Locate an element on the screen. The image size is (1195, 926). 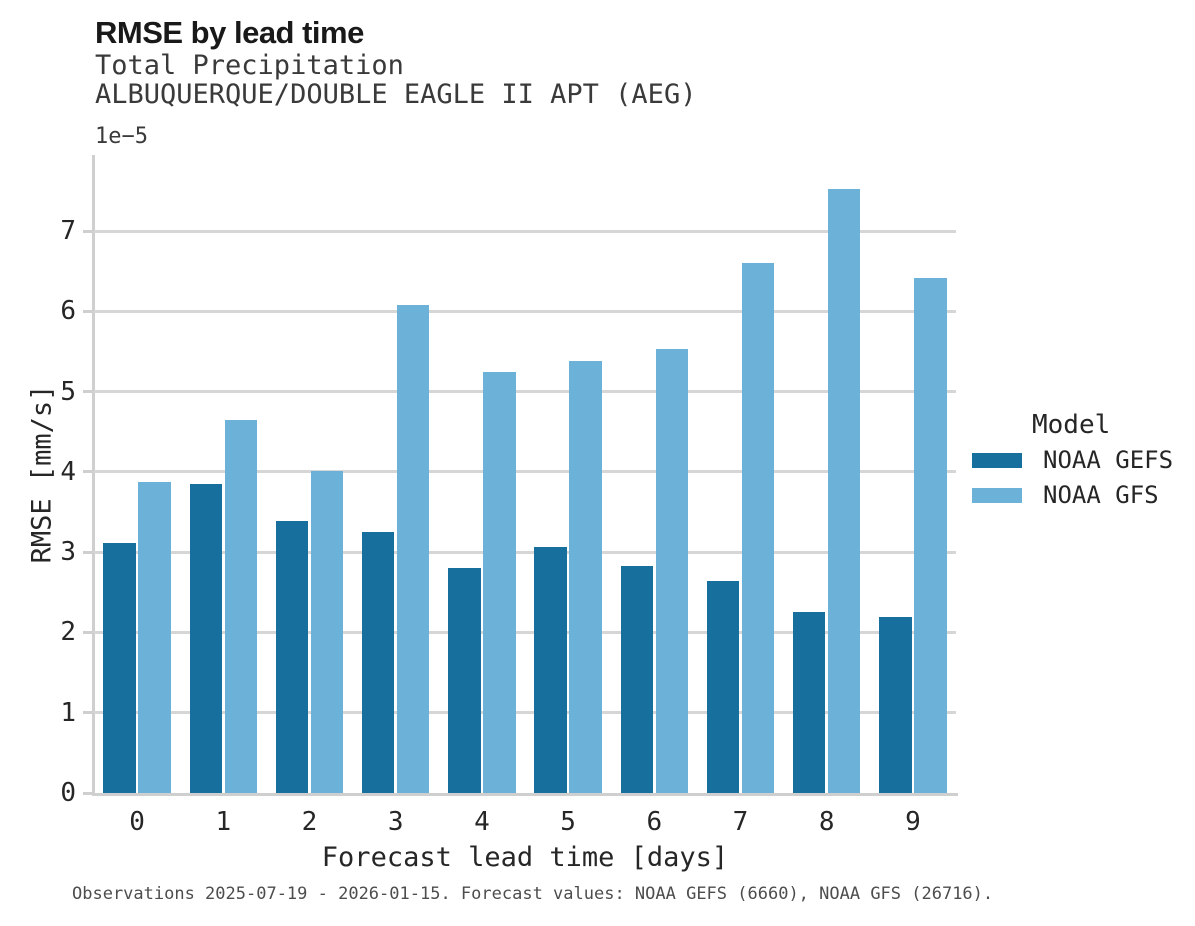
x-tick-label-7: 7 is located at coordinates (740, 822).